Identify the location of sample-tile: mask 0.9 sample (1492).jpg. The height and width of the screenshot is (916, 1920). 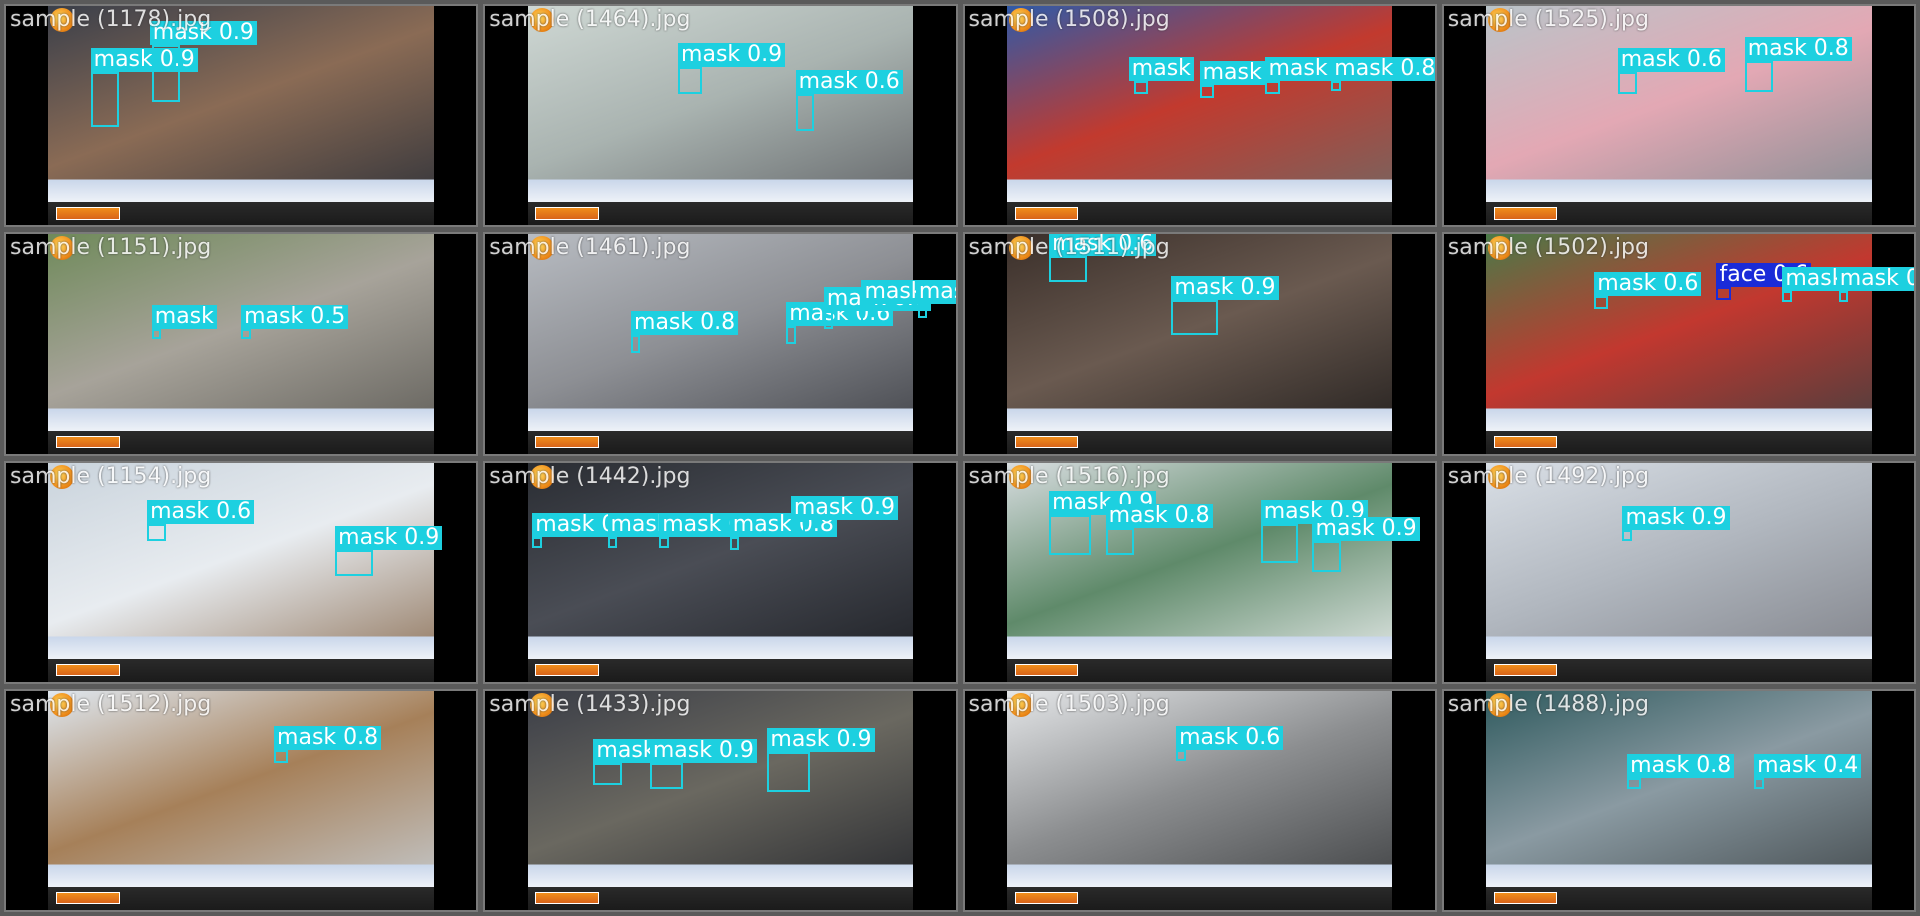
(1678, 572).